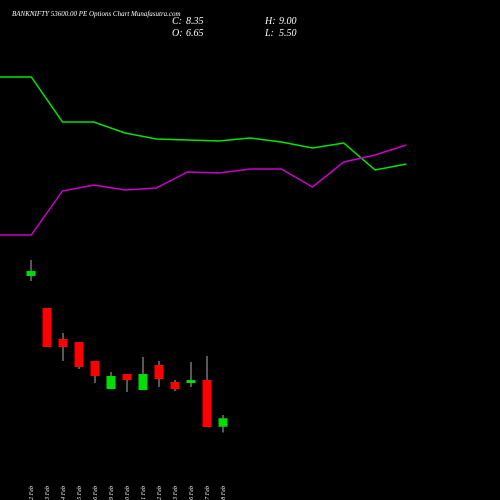  What do you see at coordinates (269, 33) in the screenshot?
I see `info-key: L:` at bounding box center [269, 33].